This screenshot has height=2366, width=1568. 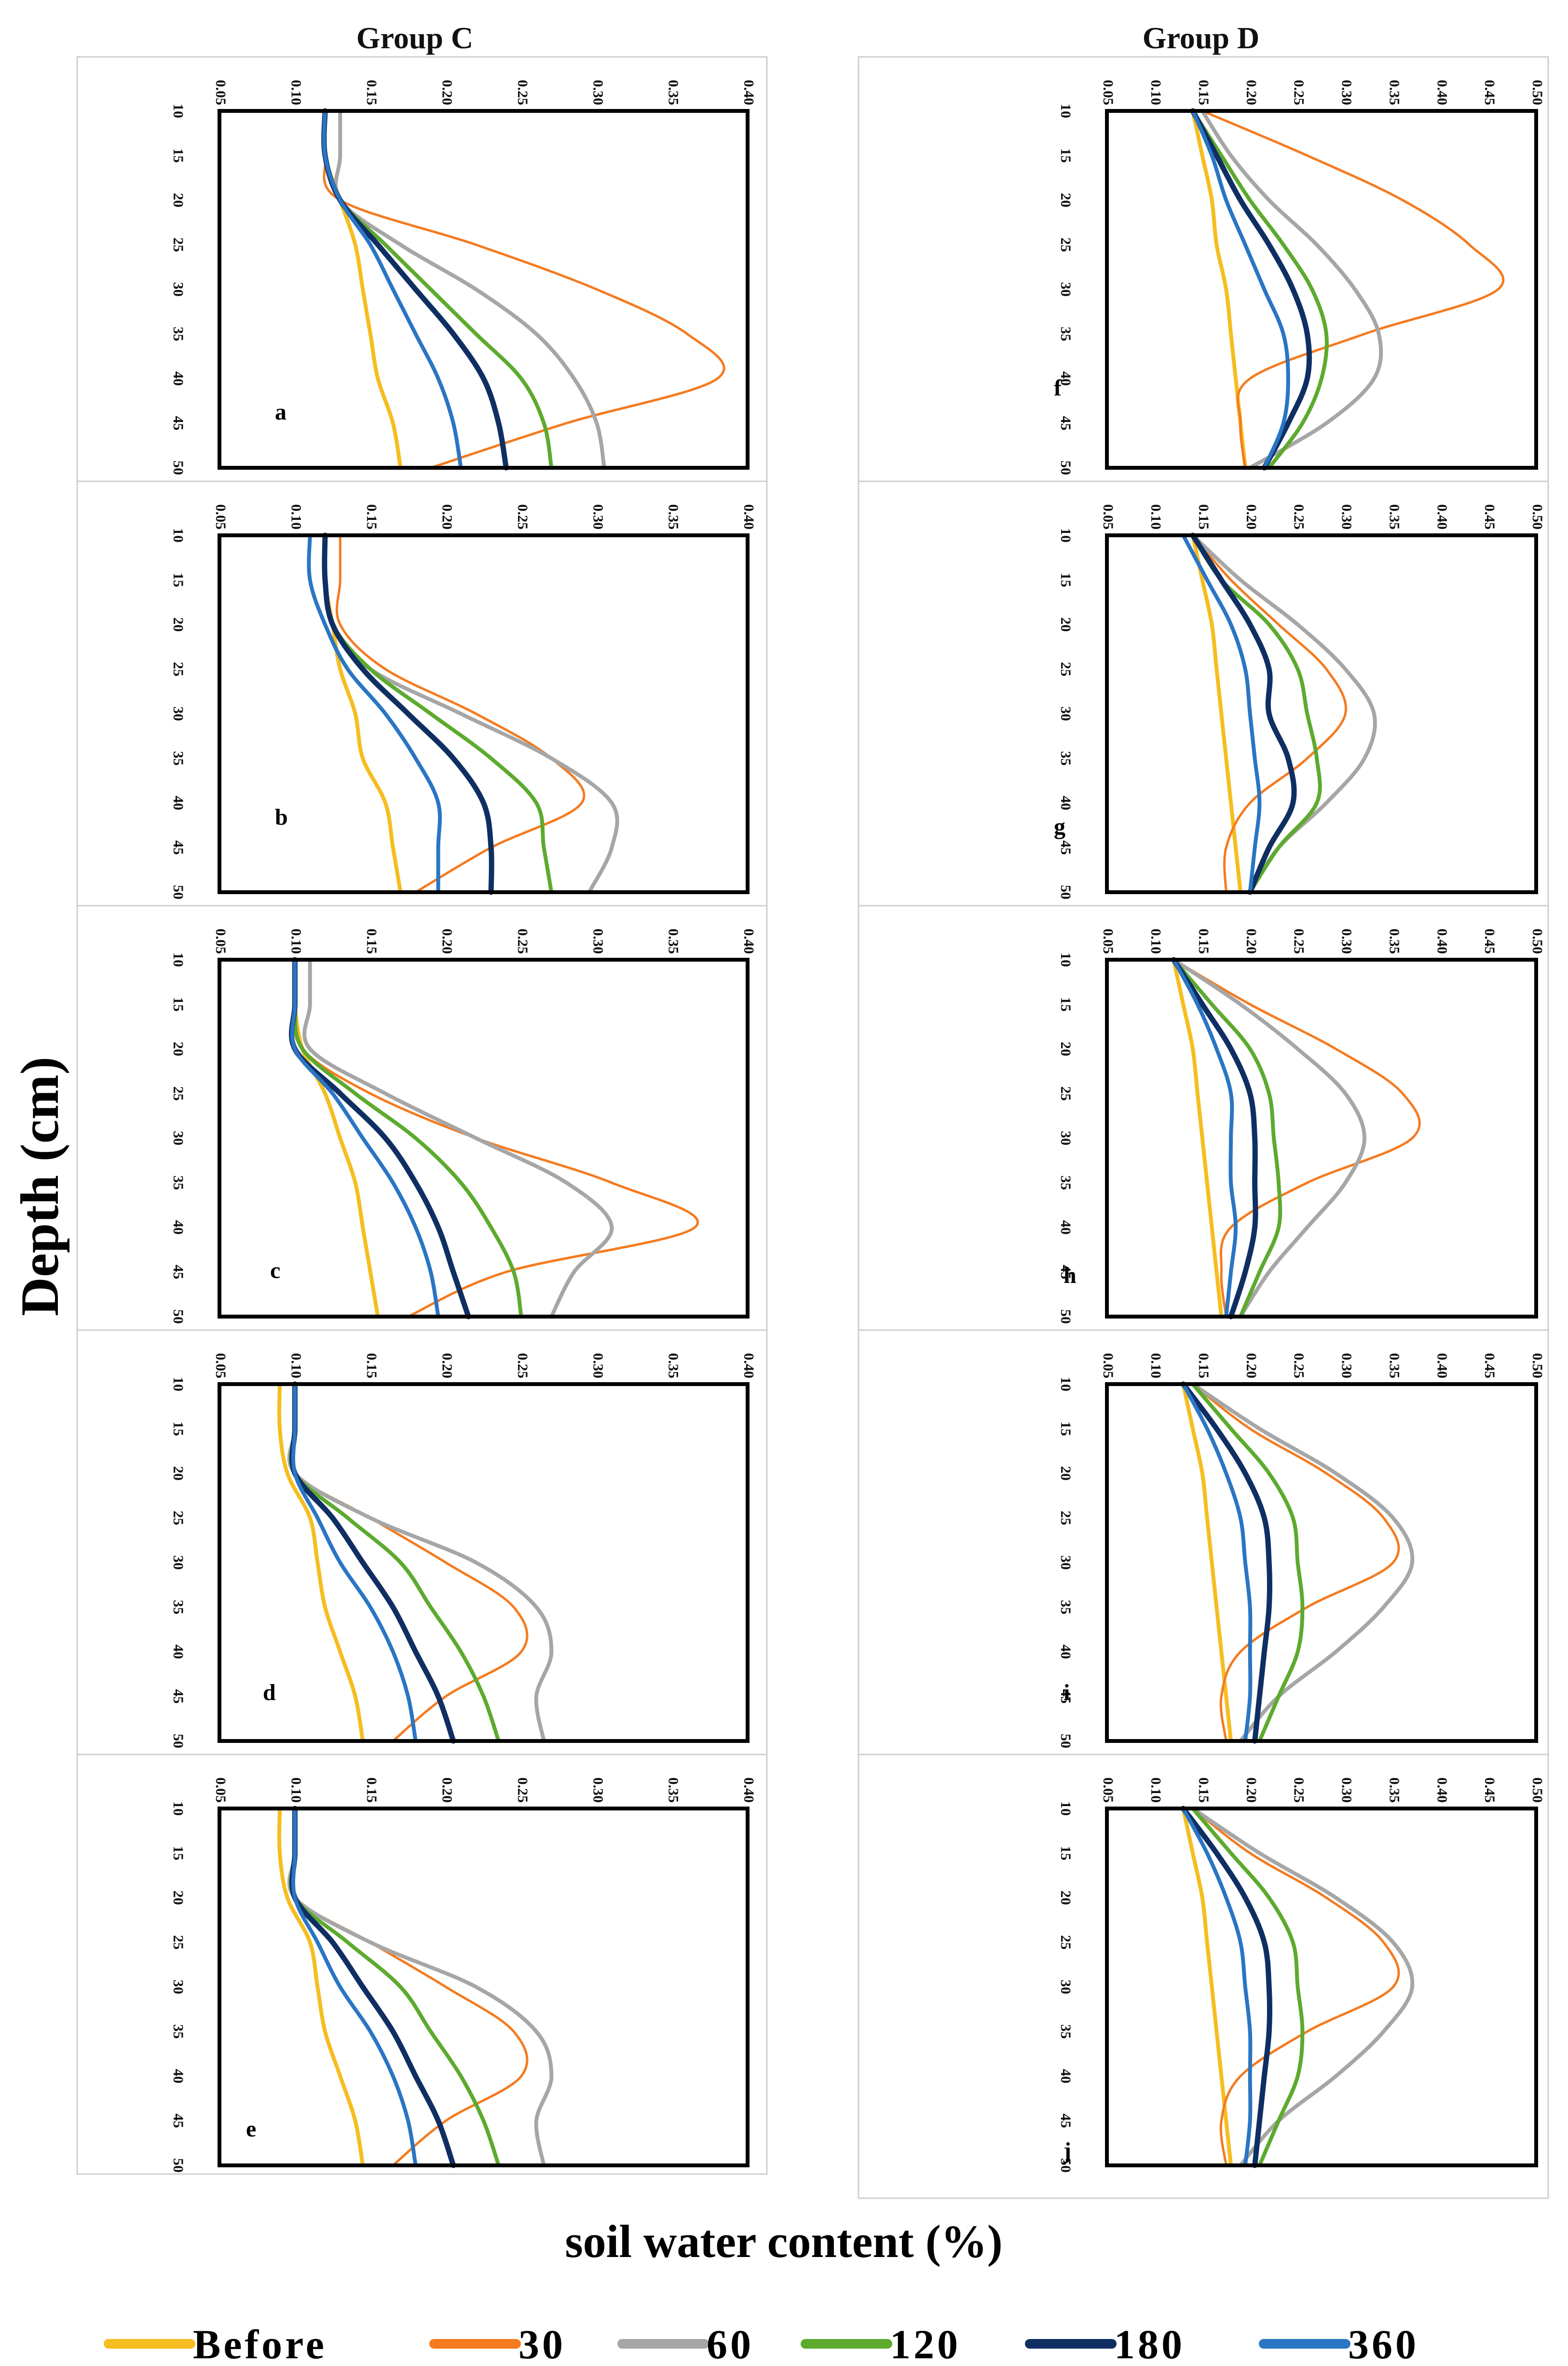 I want to click on x-axis-label: soil water content (%), so click(x=784, y=2242).